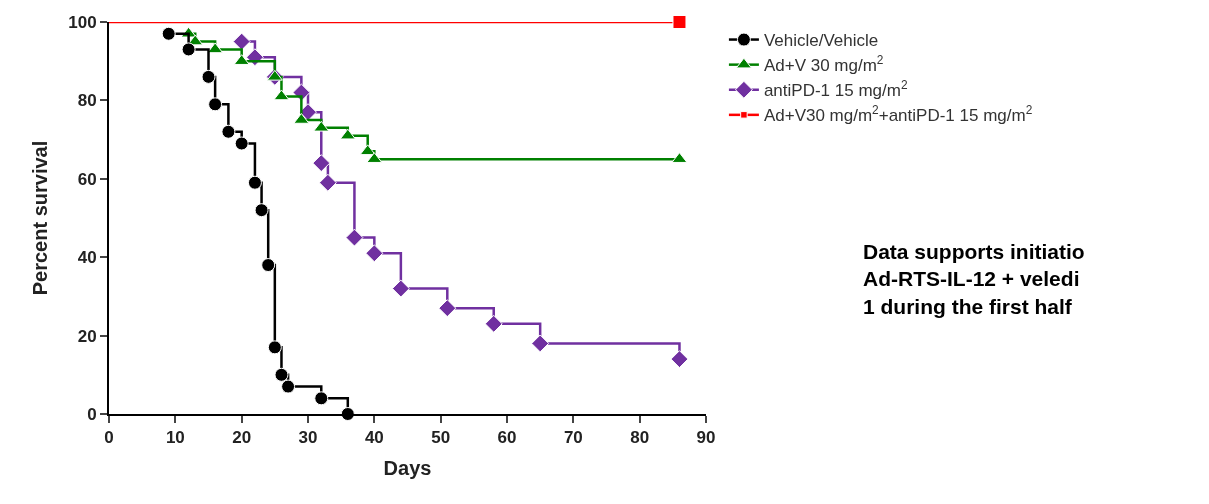 This screenshot has height=504, width=1209. I want to click on x-axis-title: Days, so click(407, 468).